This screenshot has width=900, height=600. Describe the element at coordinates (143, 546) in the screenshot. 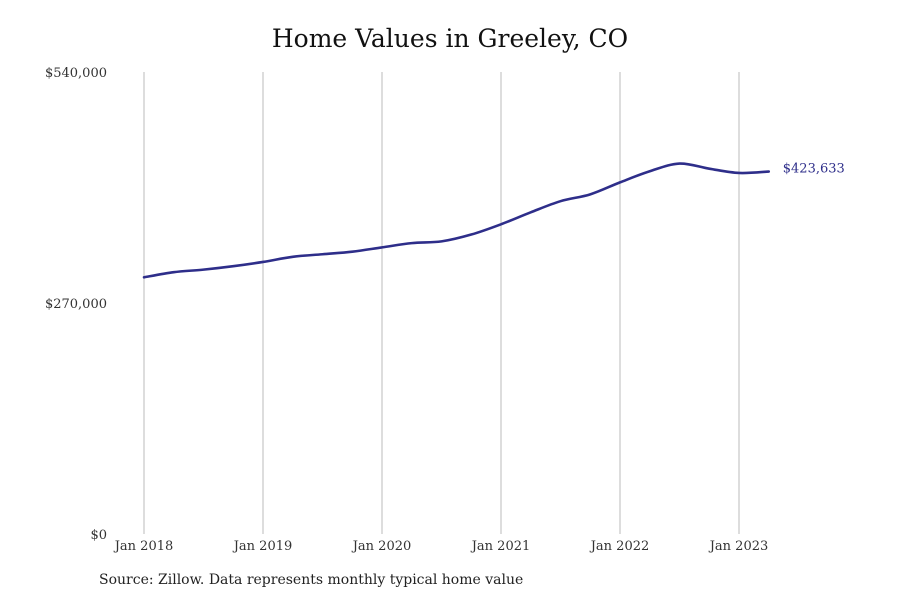

I see `x-tick-label: Jan 2018` at that location.